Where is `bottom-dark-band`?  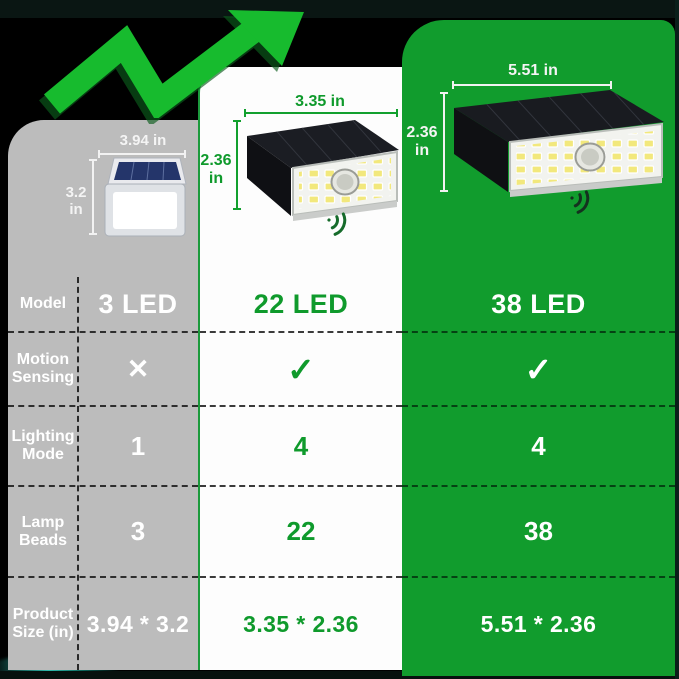 bottom-dark-band is located at coordinates (339, 675).